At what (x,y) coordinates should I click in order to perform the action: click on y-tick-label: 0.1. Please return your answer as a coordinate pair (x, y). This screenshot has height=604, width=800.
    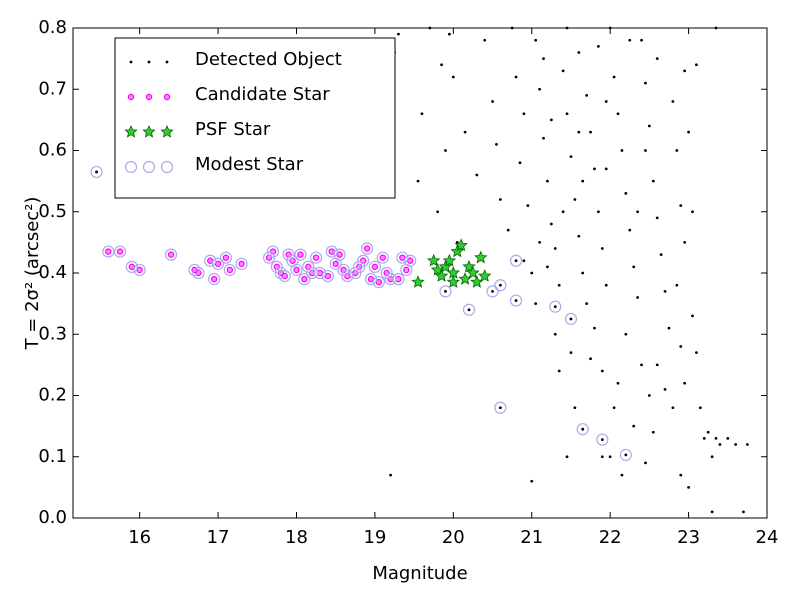
    Looking at the image, I should click on (52, 456).